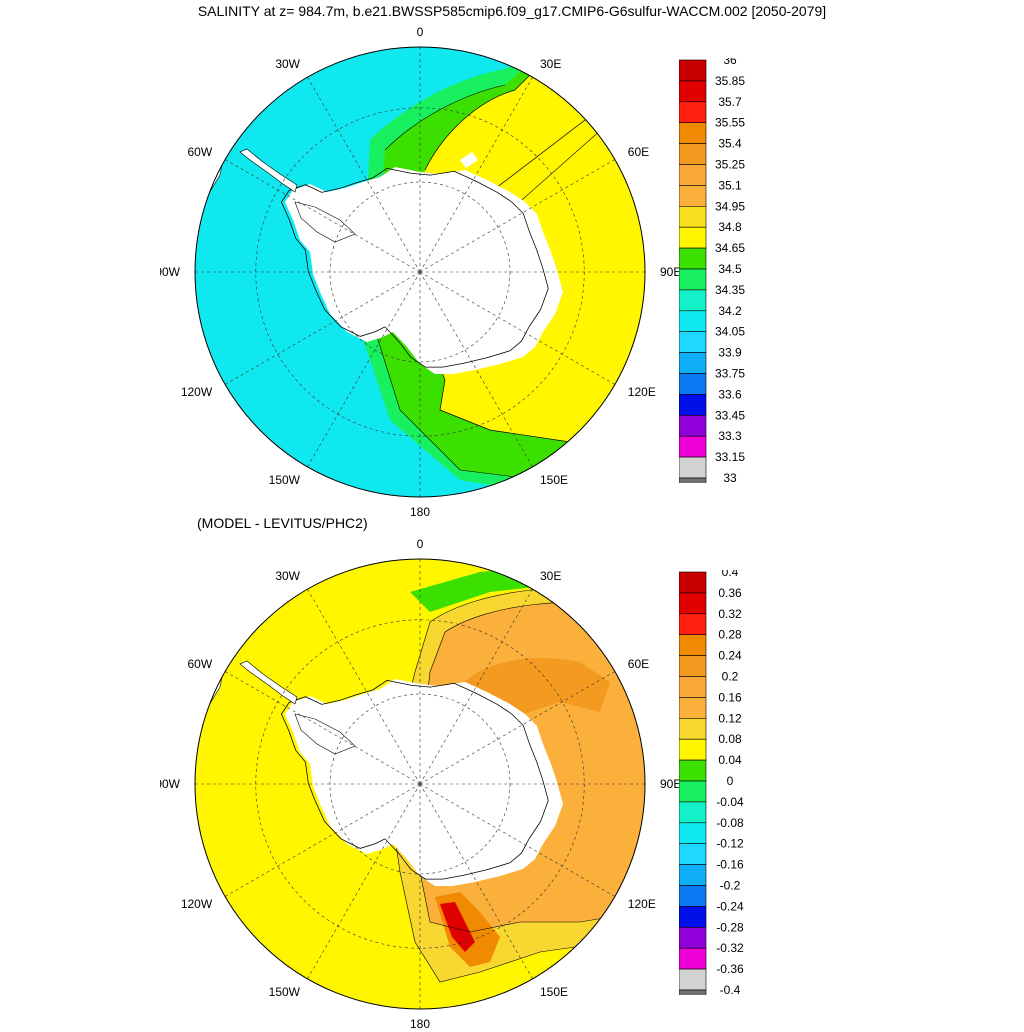 This screenshot has height=1032, width=1024. Describe the element at coordinates (554, 992) in the screenshot. I see `longitude-label: 150E` at that location.